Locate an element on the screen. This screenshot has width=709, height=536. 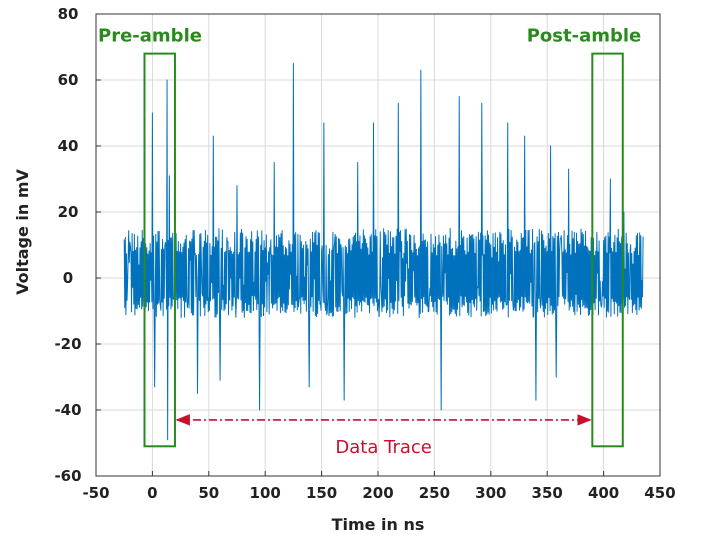
y-tick-label: 60 is located at coordinates (68, 80).